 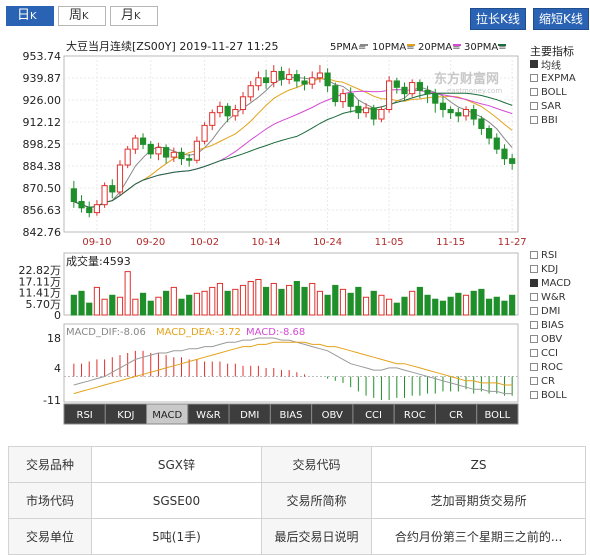 What do you see at coordinates (466, 79) in the screenshot?
I see `watermark: 东方财富网` at bounding box center [466, 79].